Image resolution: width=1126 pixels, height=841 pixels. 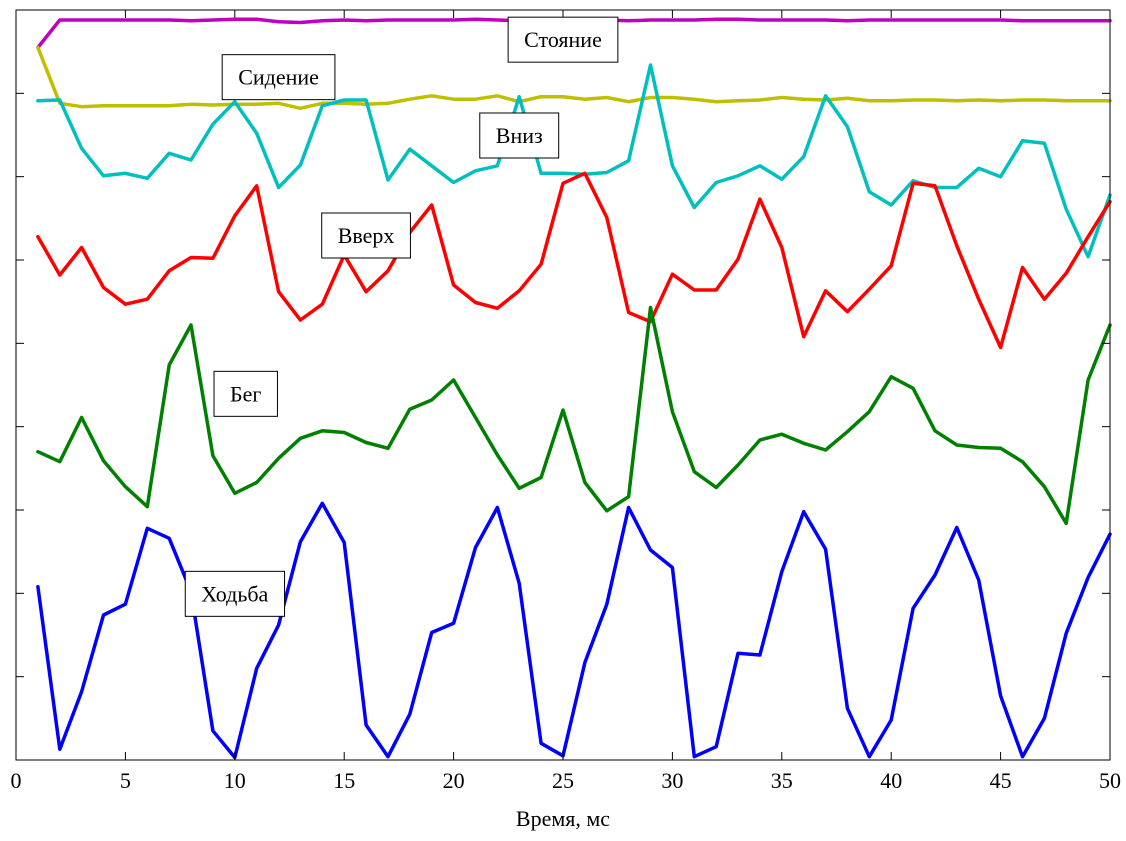 I want to click on series-label-text: Вниз, so click(x=519, y=135).